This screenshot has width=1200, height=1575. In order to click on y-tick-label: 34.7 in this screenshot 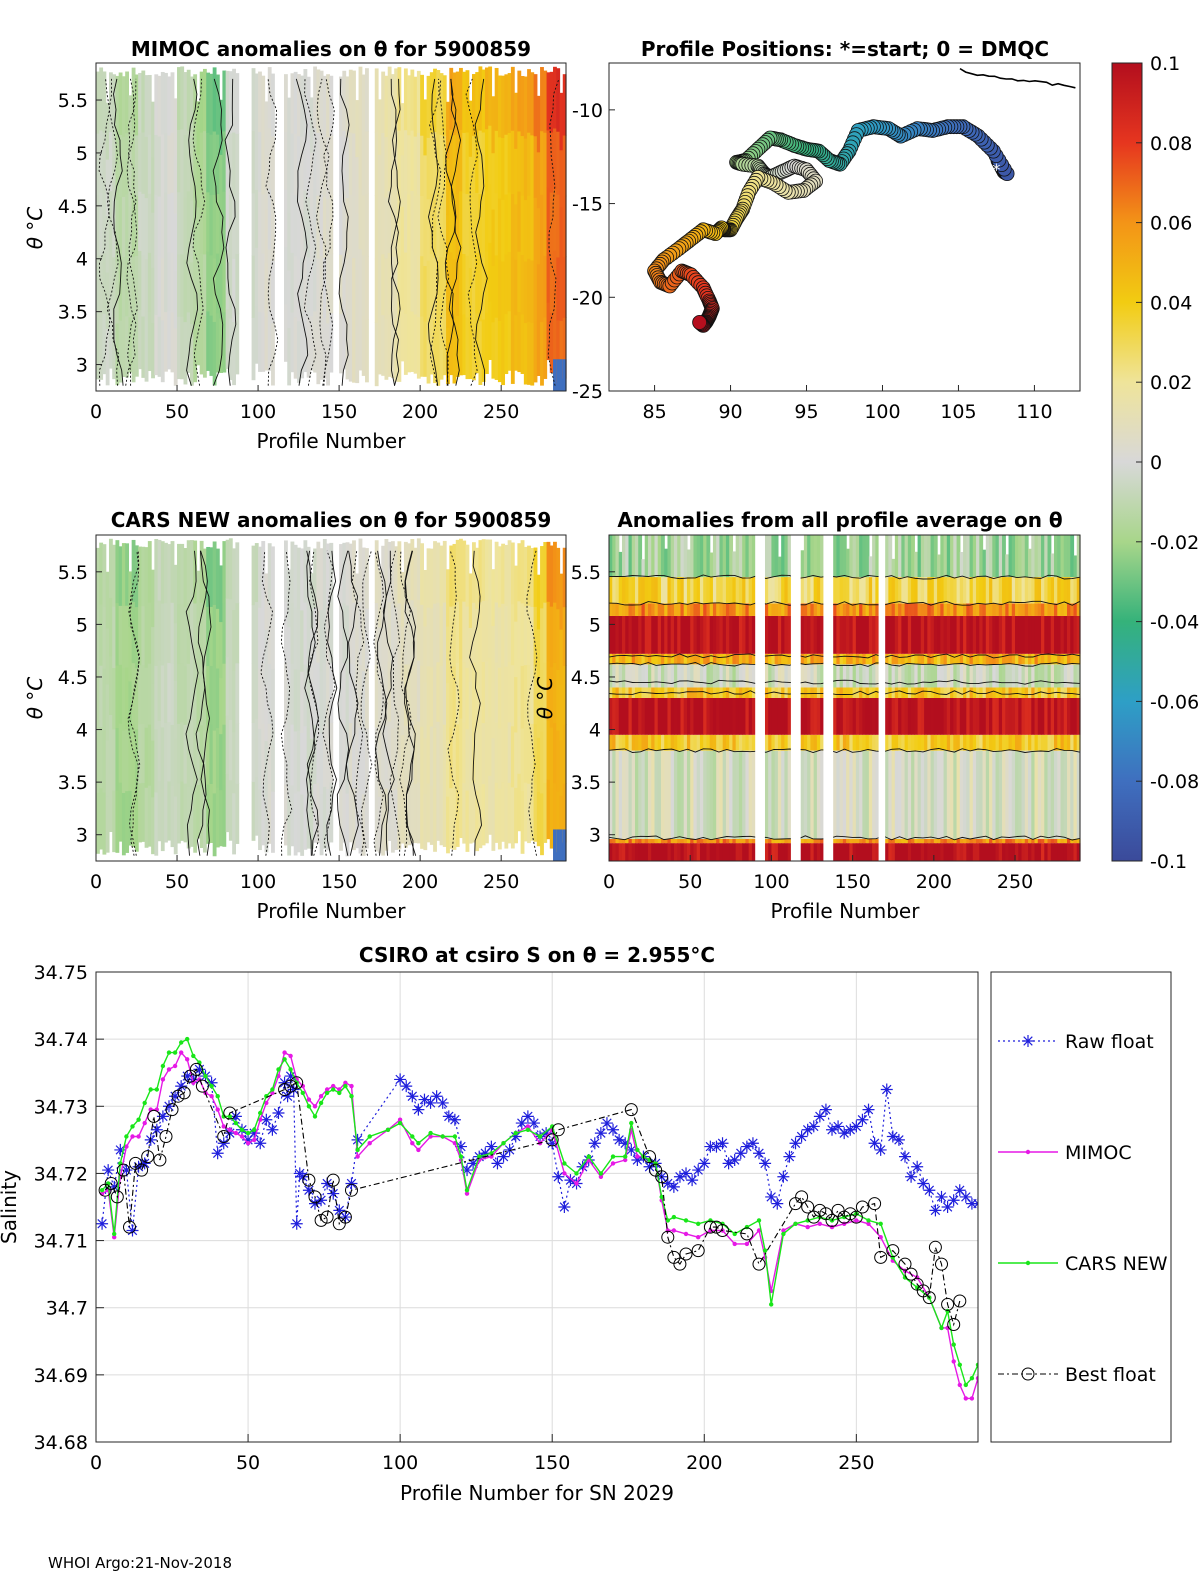, I will do `click(67, 1309)`.